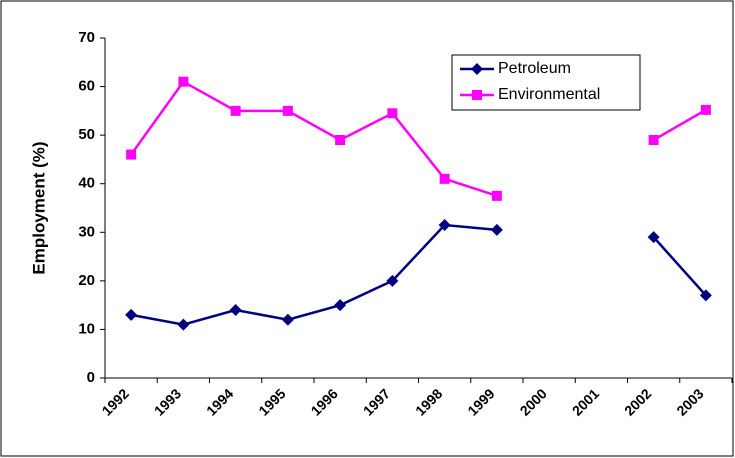  What do you see at coordinates (38, 207) in the screenshot?
I see `y-axis-label: Employment (%)` at bounding box center [38, 207].